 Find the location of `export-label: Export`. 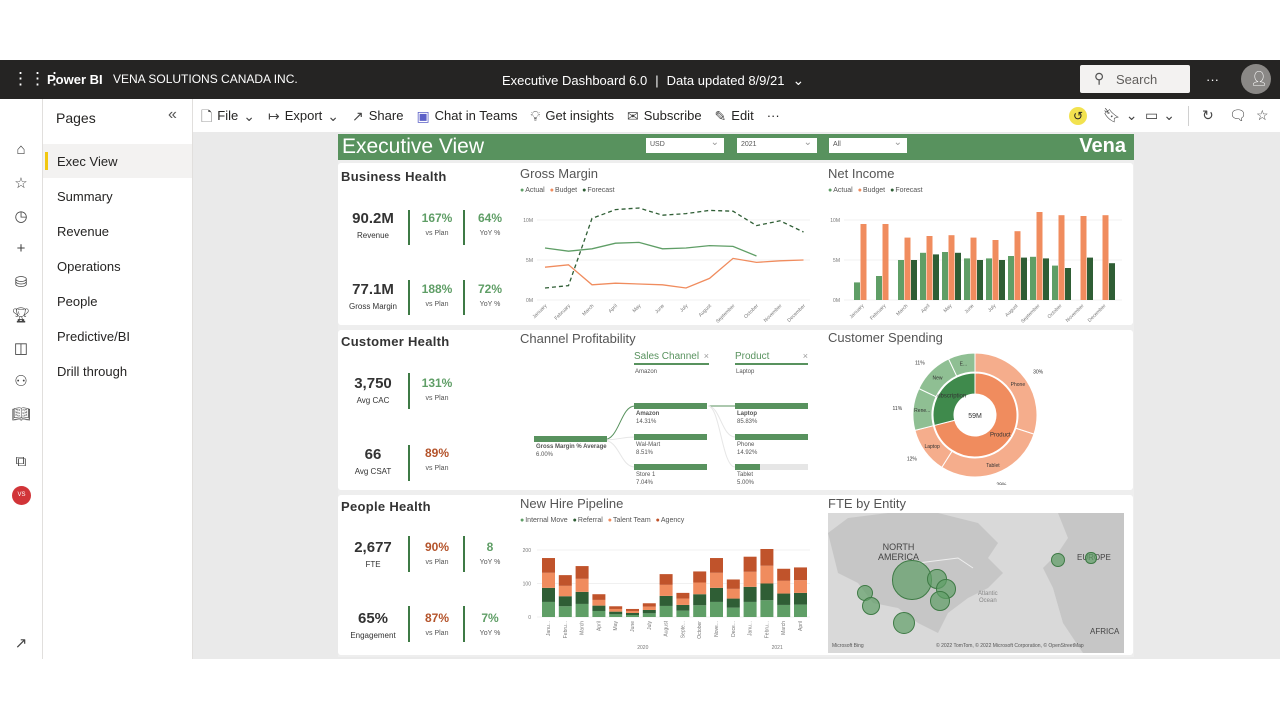

export-label: Export is located at coordinates (303, 115).